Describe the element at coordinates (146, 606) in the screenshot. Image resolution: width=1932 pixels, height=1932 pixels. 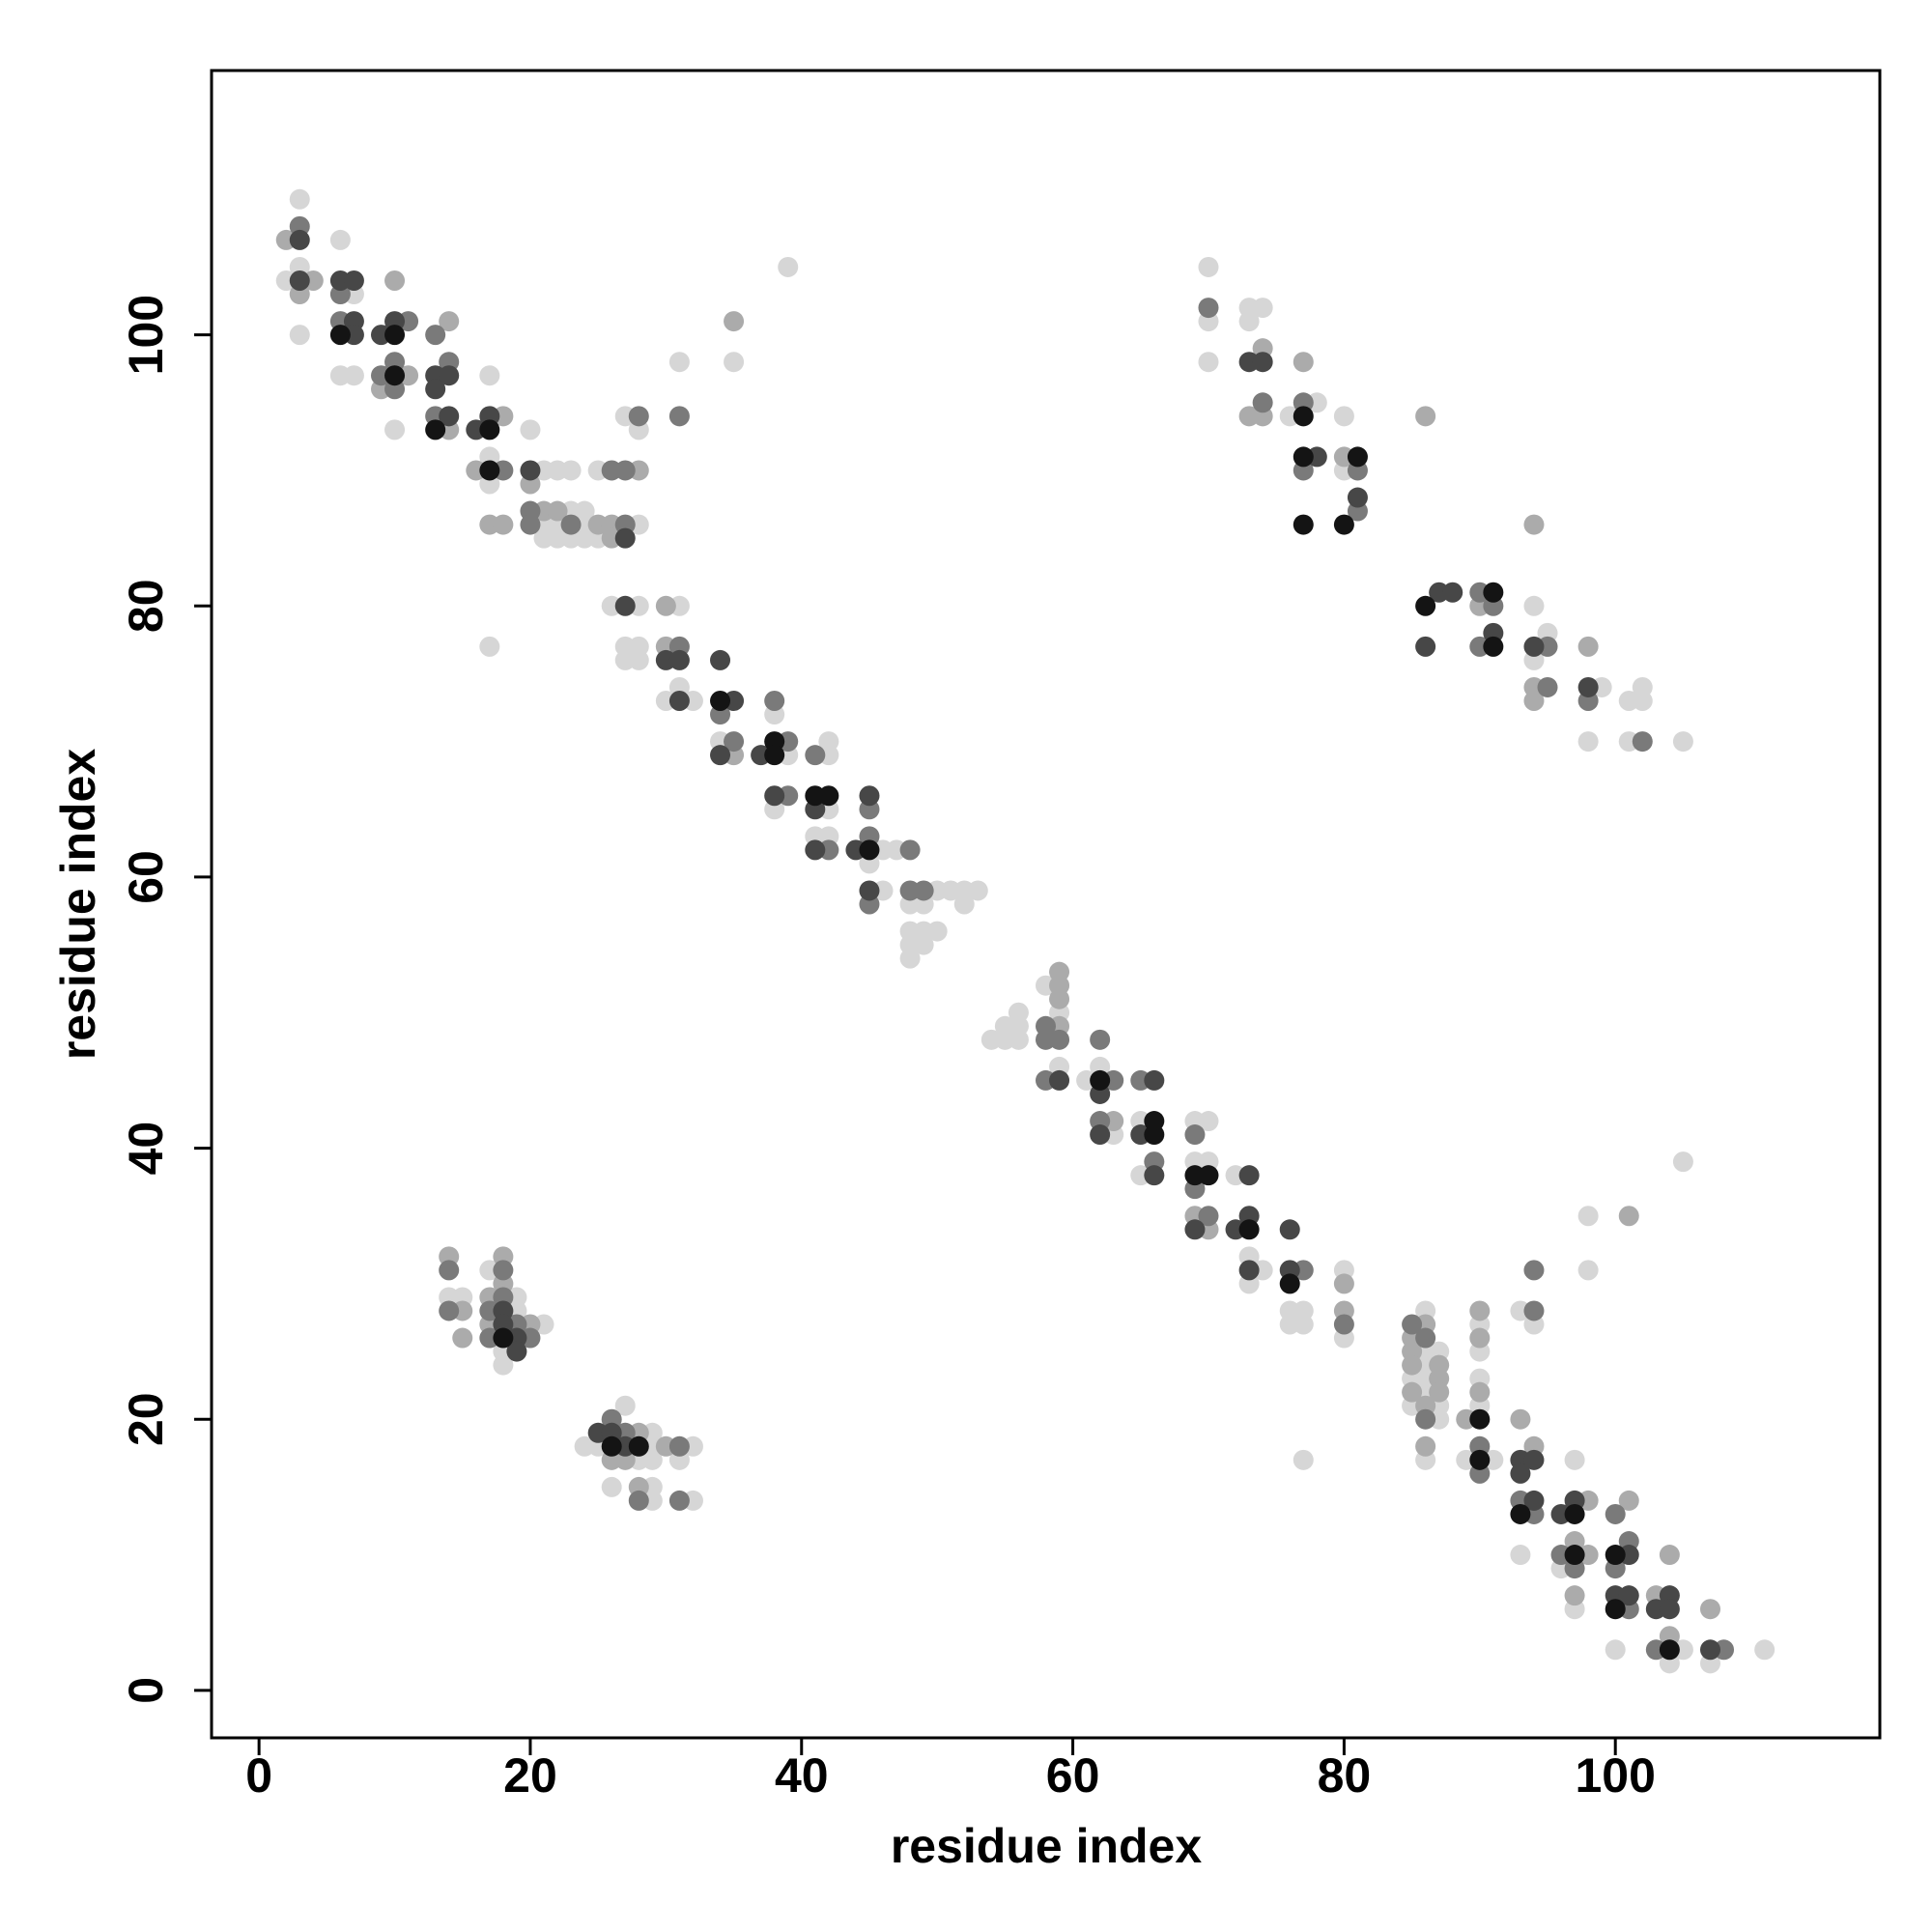
I see `y-tick-label: 80` at that location.